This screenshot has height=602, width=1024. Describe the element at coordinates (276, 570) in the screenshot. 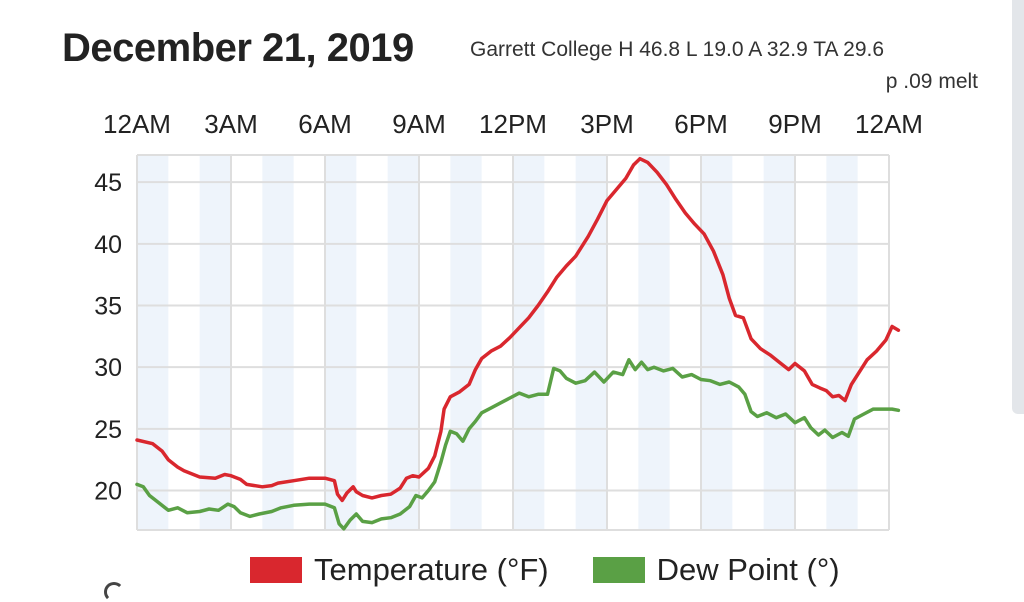

I see `temperature-swatch` at that location.